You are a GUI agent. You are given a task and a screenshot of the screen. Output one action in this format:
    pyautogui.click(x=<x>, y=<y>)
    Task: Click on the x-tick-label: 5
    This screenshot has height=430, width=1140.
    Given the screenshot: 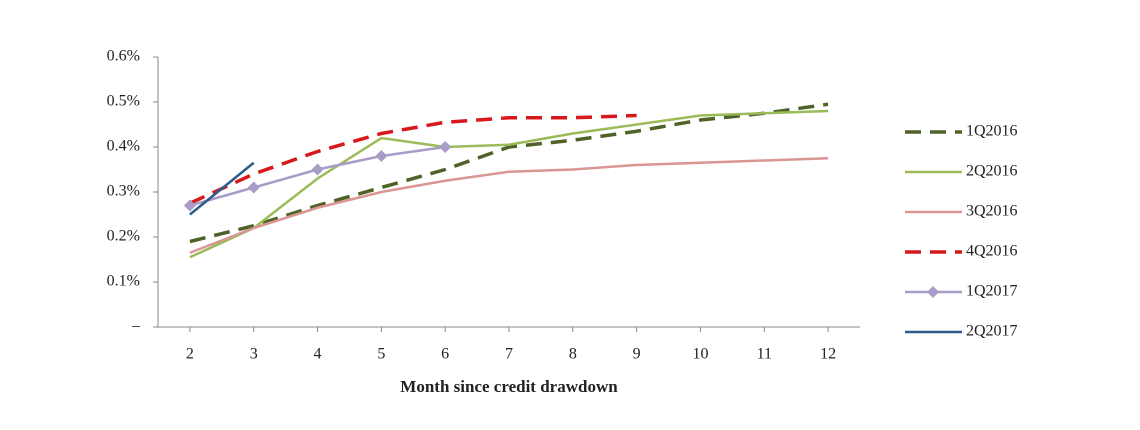 What is the action you would take?
    pyautogui.click(x=381, y=354)
    